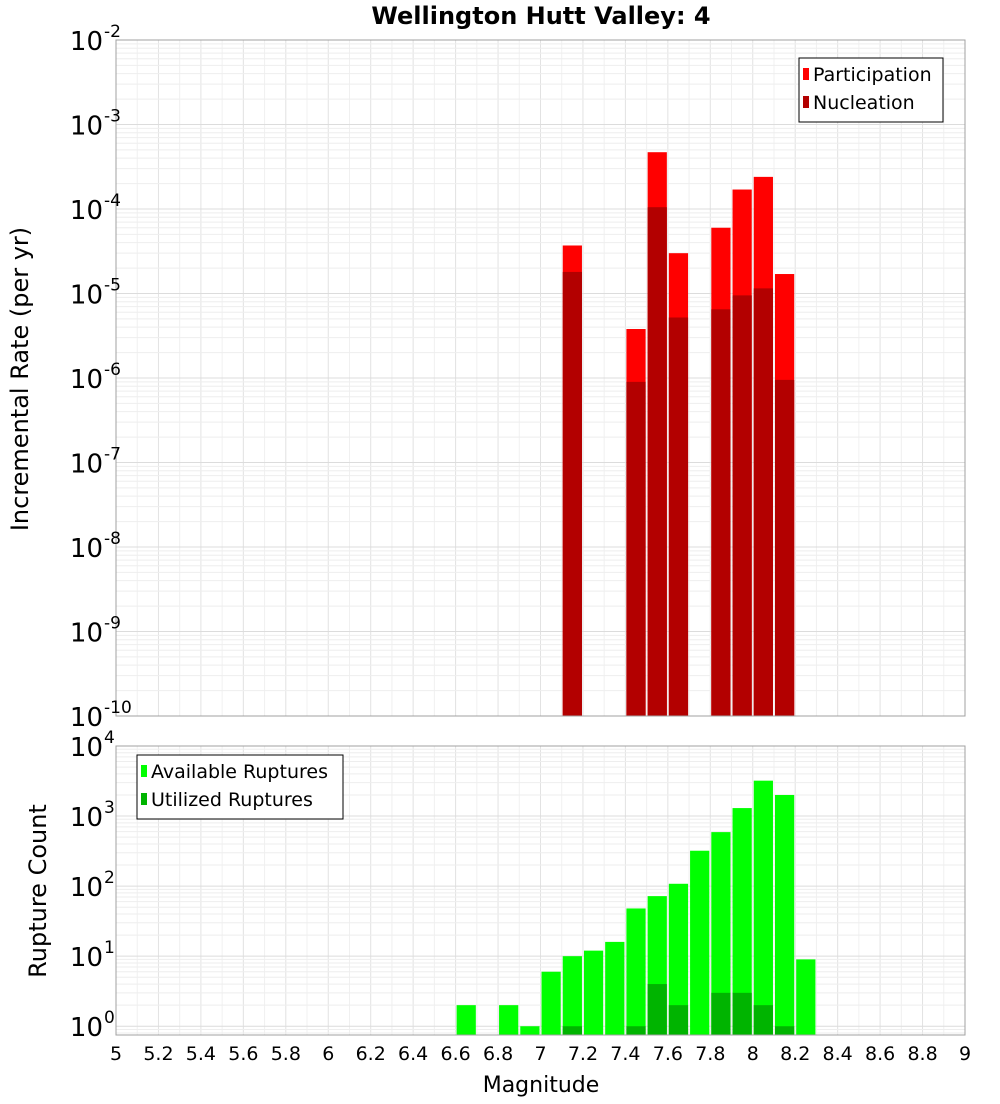 This screenshot has width=1000, height=1104. What do you see at coordinates (239, 772) in the screenshot?
I see `legend-label: Available Ruptures` at bounding box center [239, 772].